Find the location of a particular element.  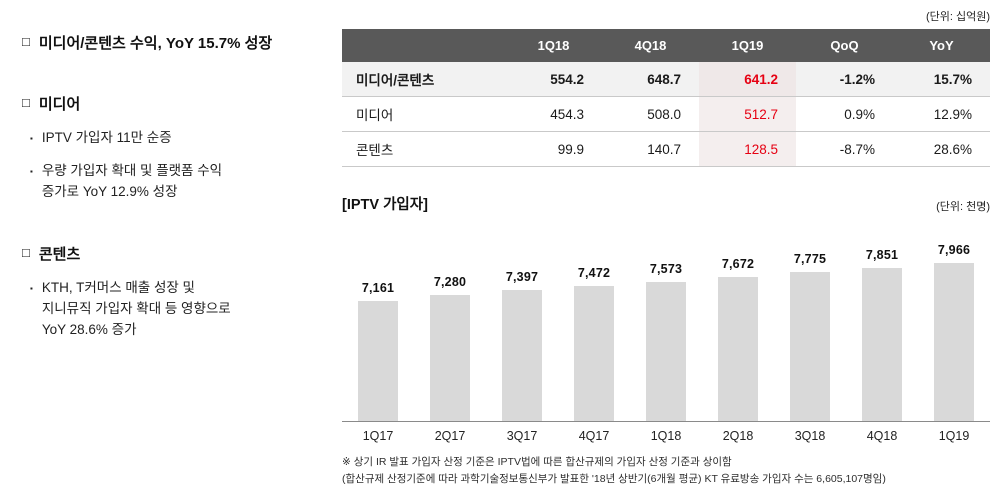

table-cell: 508.0 is located at coordinates (664, 114).